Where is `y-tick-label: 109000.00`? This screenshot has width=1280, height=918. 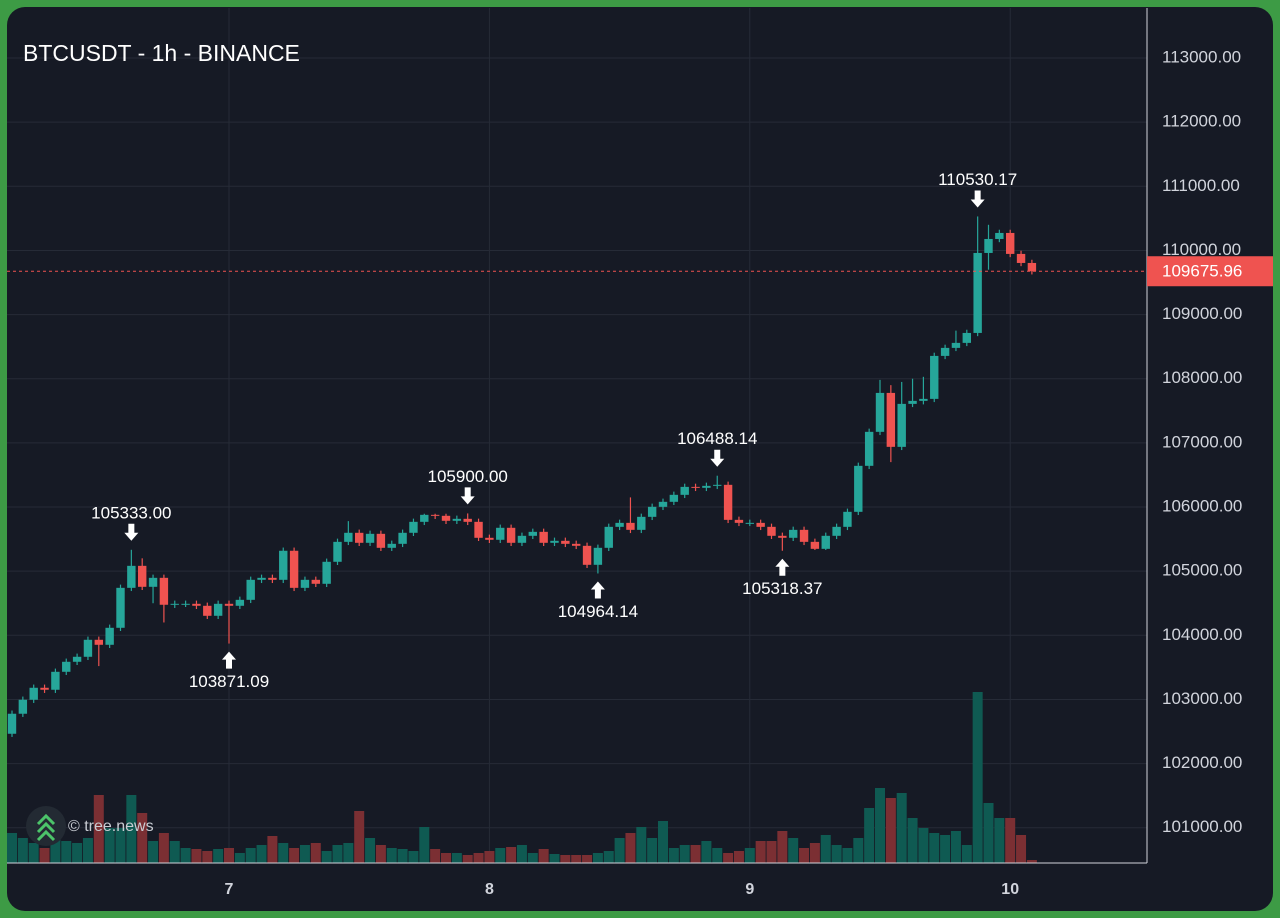 y-tick-label: 109000.00 is located at coordinates (1202, 313).